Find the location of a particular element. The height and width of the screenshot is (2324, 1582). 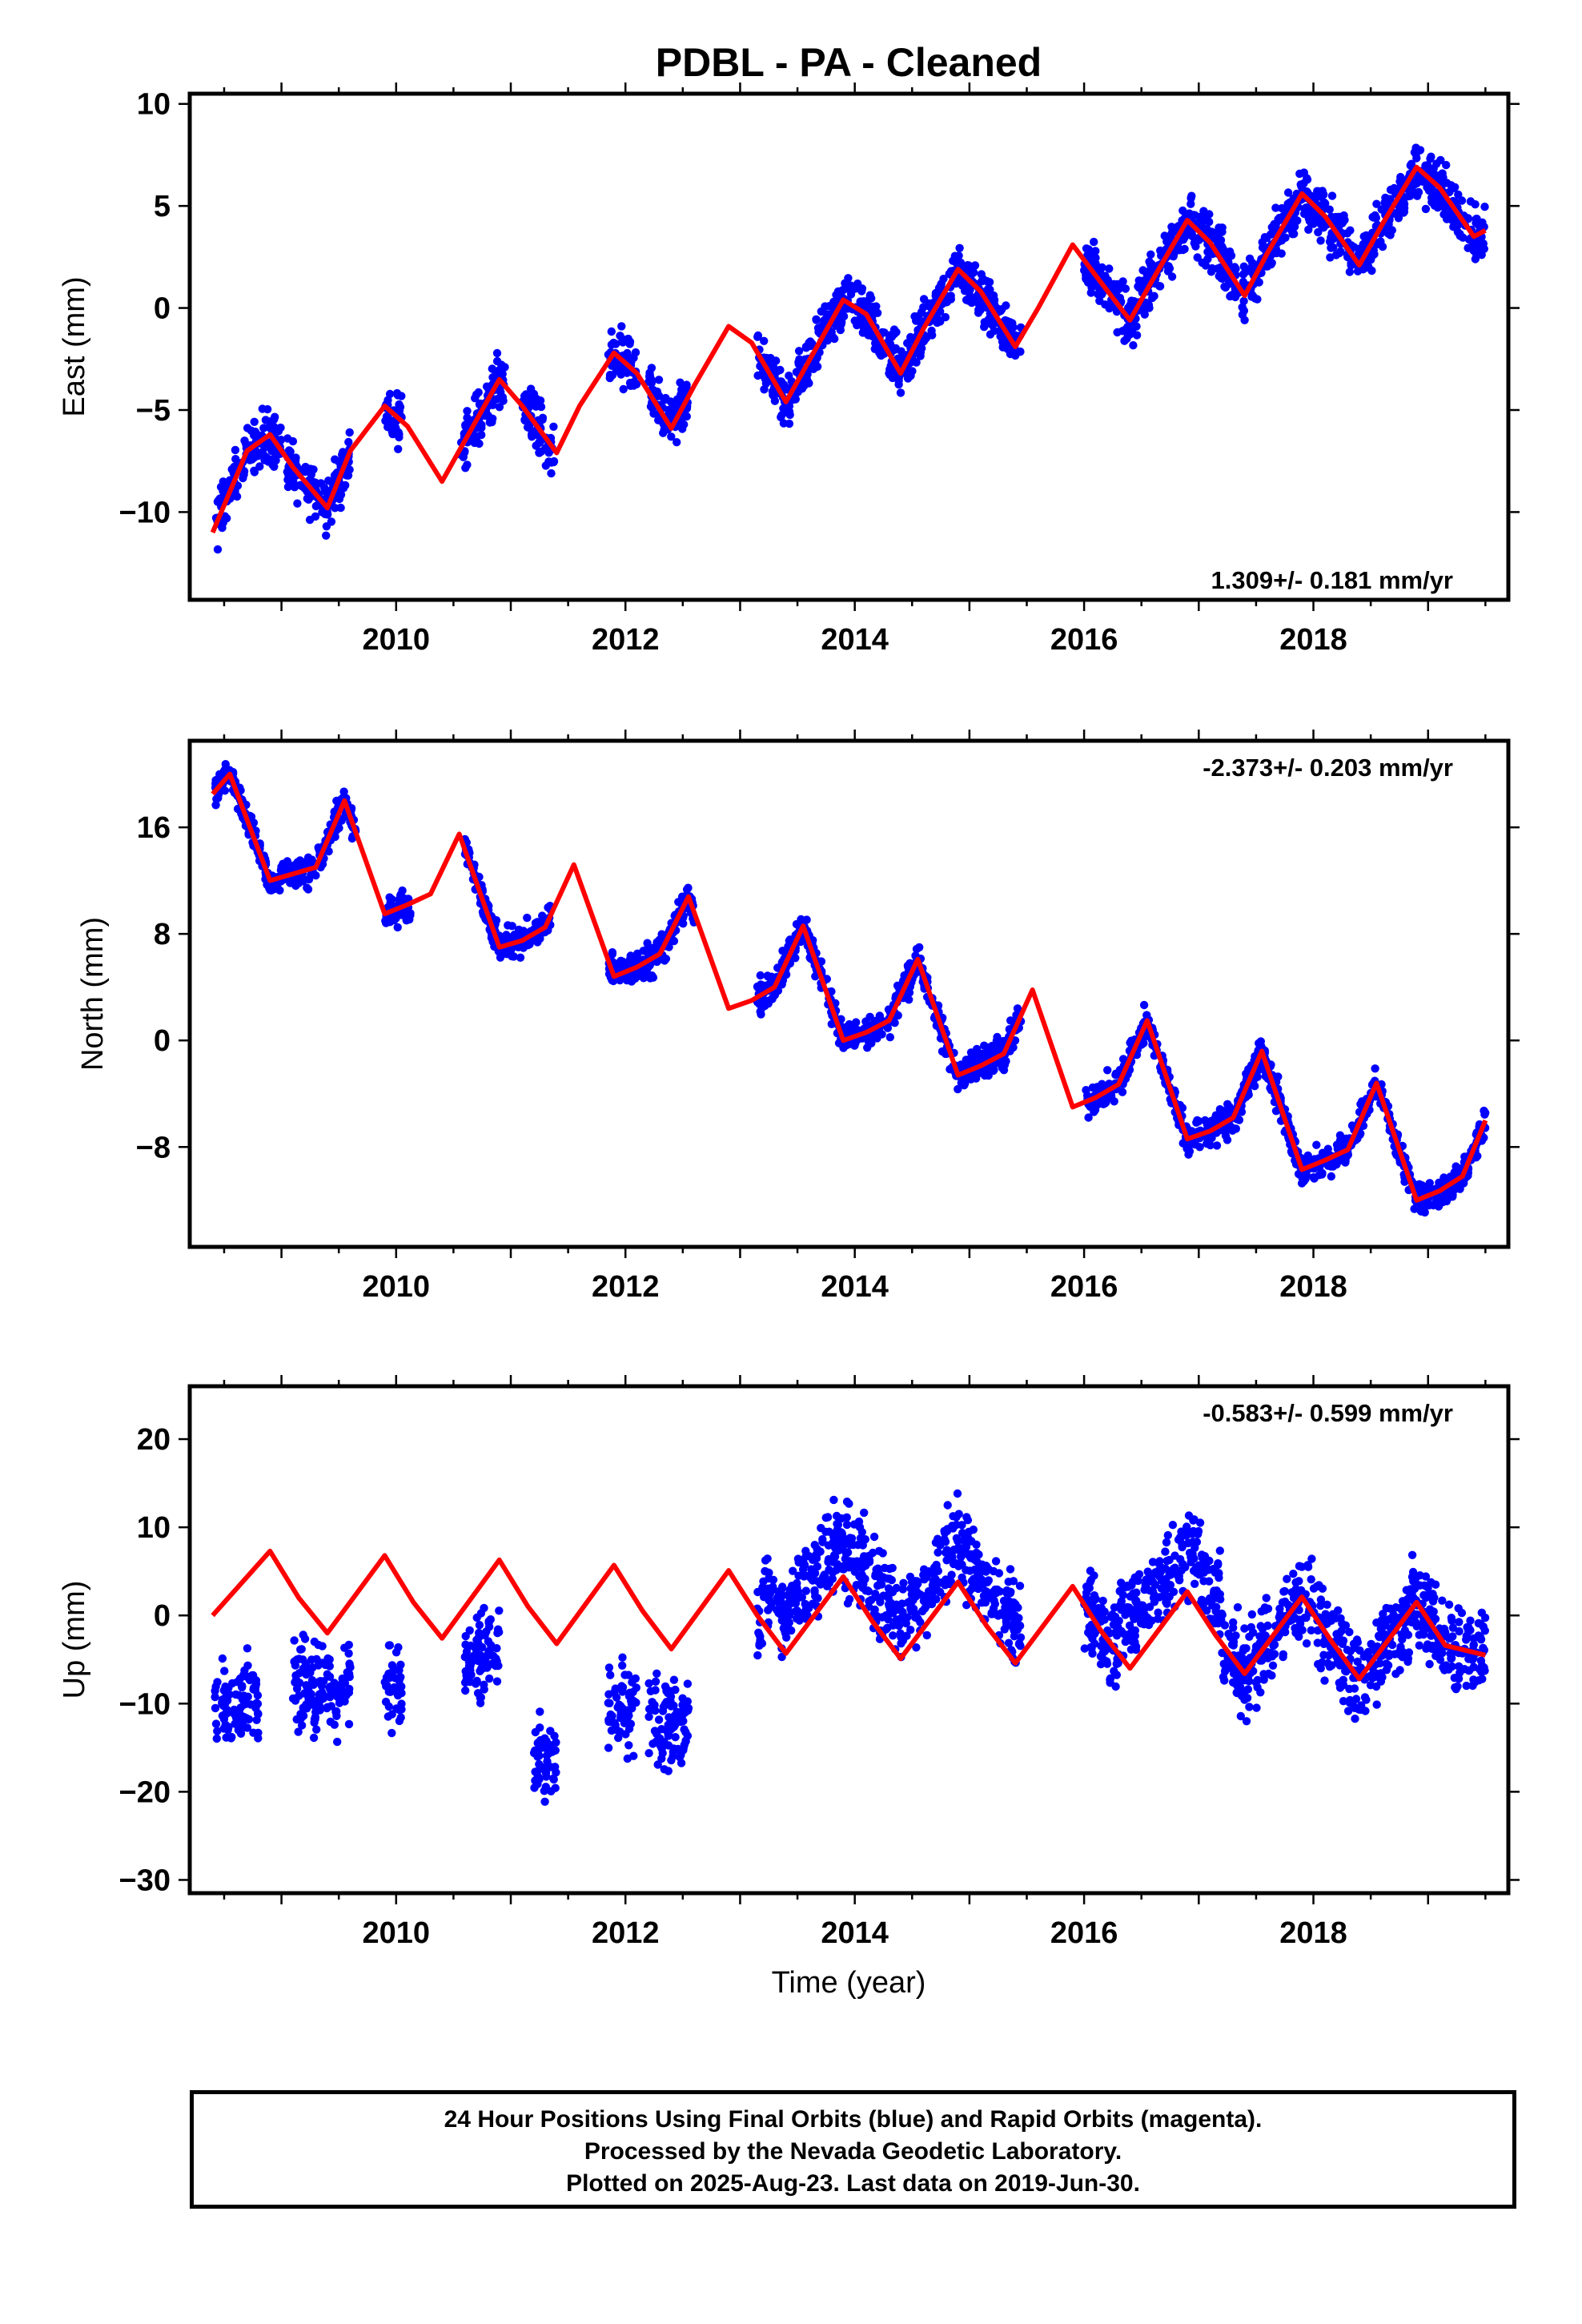

east-y-tick-label: 10 is located at coordinates (154, 105).